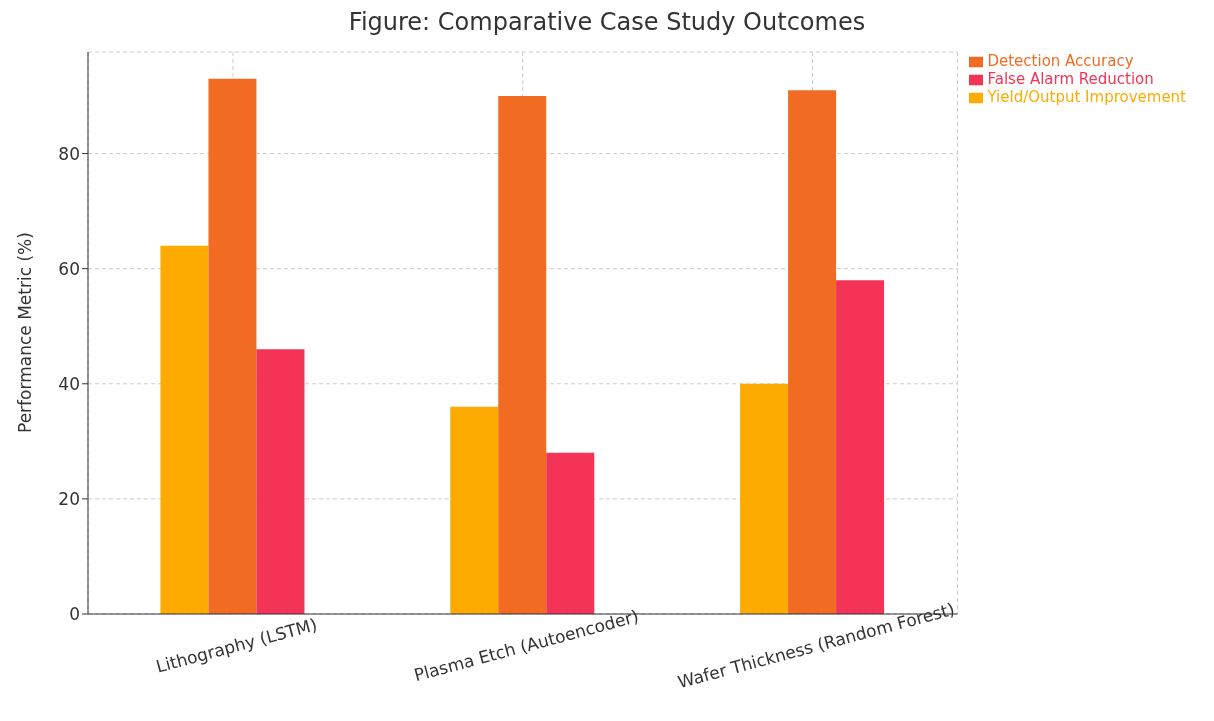 Image resolution: width=1214 pixels, height=721 pixels. I want to click on y-tick-label: 80, so click(69, 153).